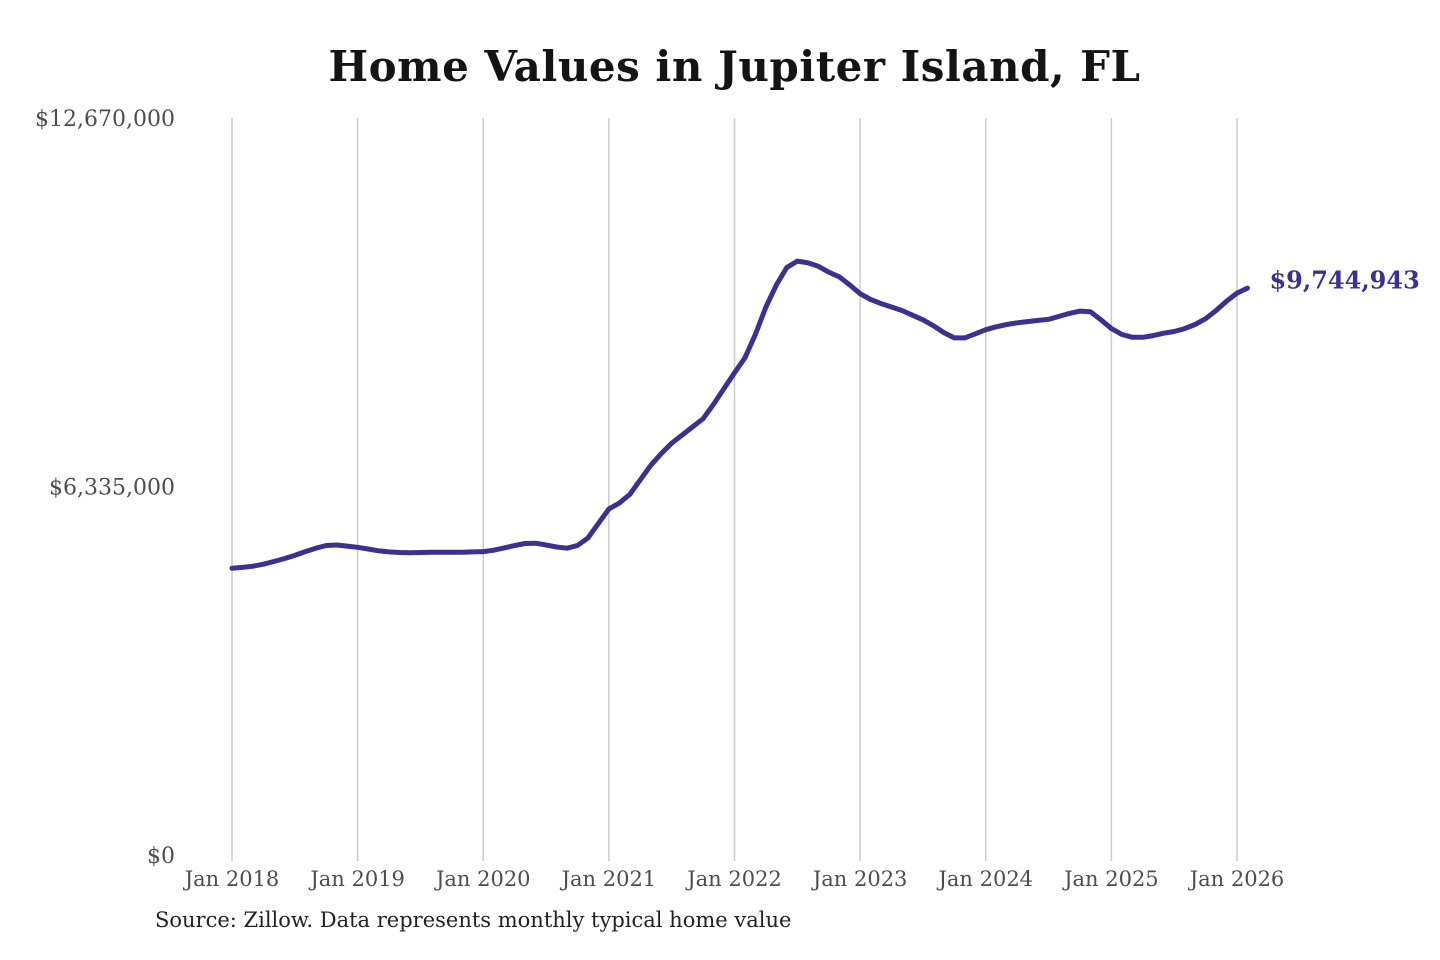 The width and height of the screenshot is (1440, 960). What do you see at coordinates (161, 856) in the screenshot?
I see `y-tick-label: $0` at bounding box center [161, 856].